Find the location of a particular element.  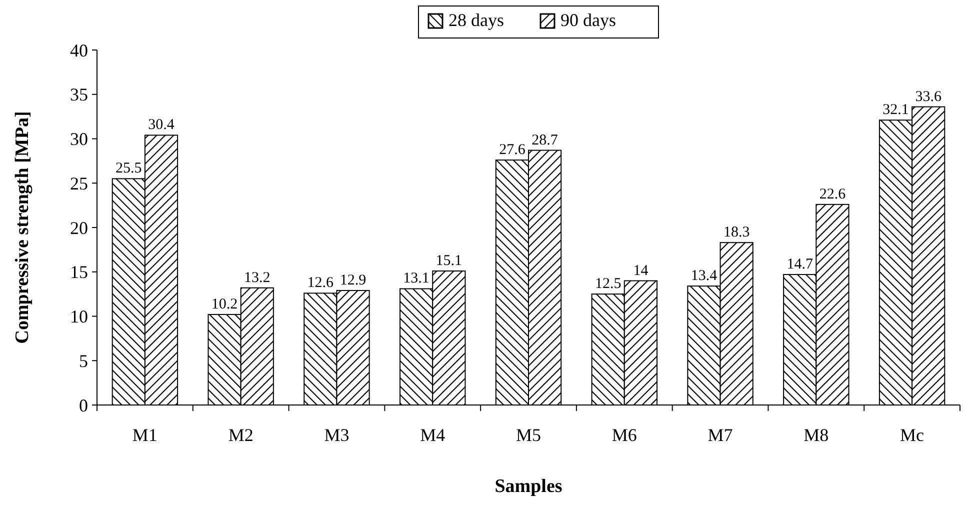

y-tick-label: 35 is located at coordinates (79, 94).